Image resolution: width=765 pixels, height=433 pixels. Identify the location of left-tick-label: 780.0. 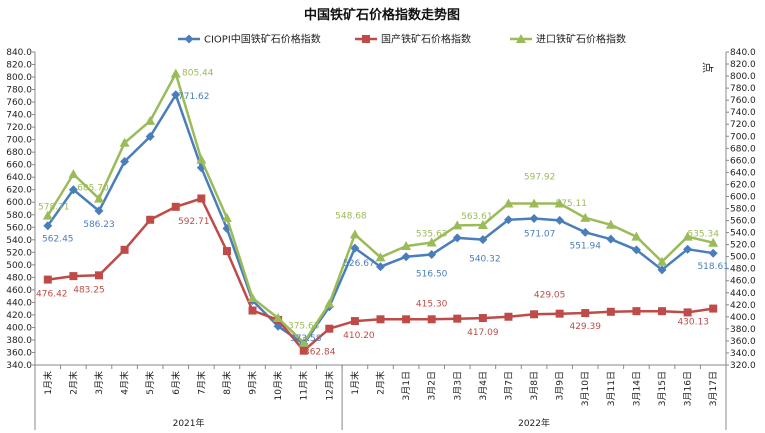
(19, 91).